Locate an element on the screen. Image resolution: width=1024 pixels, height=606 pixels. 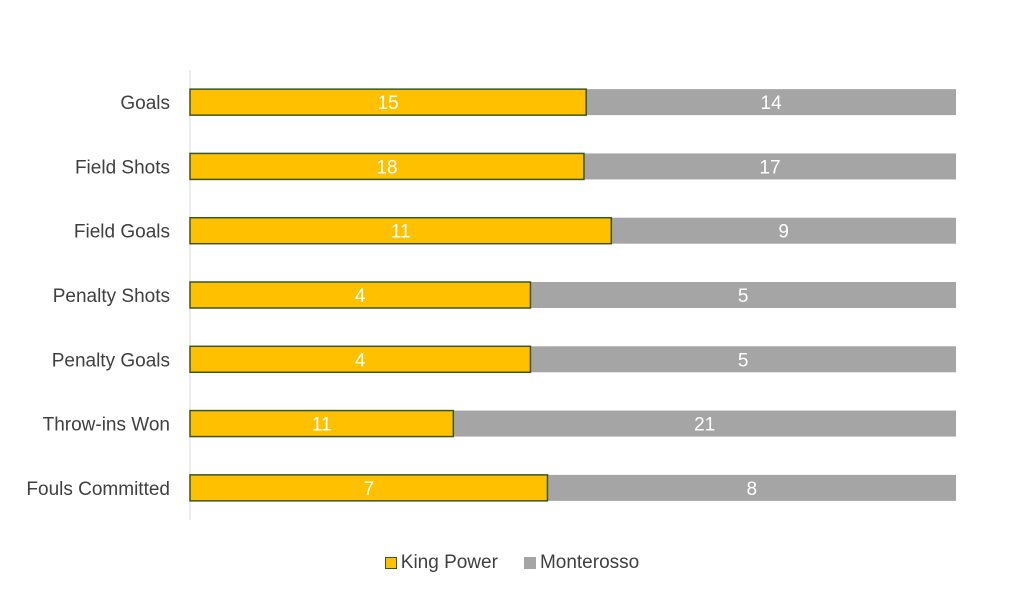
data-label-king-power-throw-ins-won: 11 is located at coordinates (322, 425).